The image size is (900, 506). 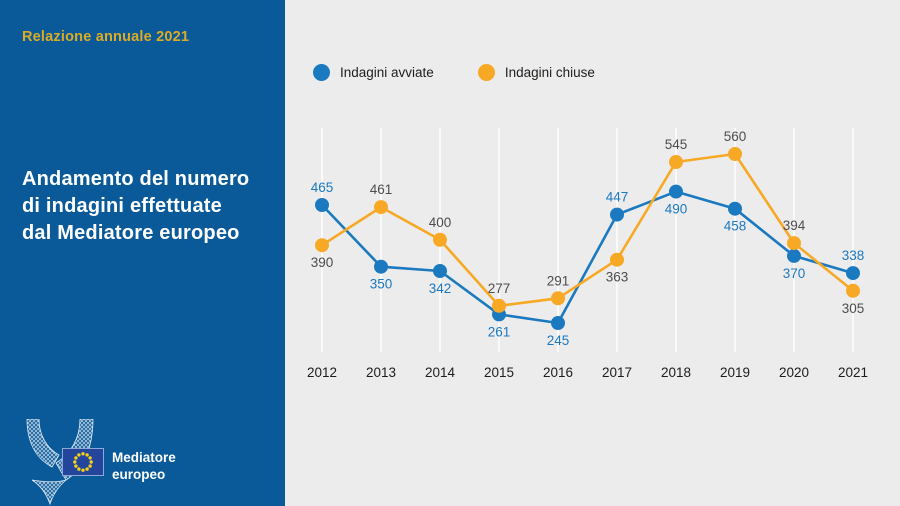 I want to click on value-label: 447, so click(x=617, y=197).